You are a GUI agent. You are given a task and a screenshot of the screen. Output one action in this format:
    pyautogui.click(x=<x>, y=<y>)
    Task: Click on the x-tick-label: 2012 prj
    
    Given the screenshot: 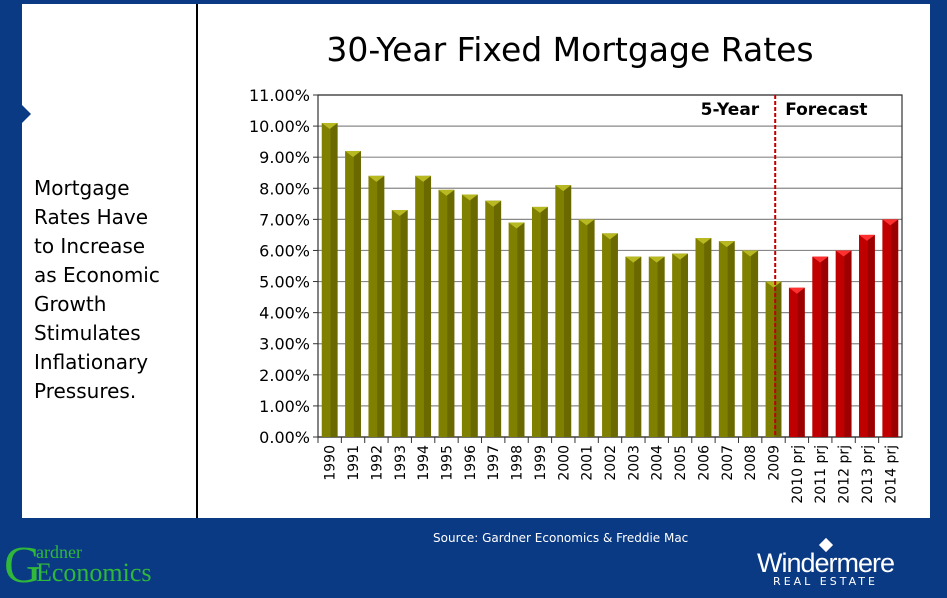 What is the action you would take?
    pyautogui.click(x=845, y=474)
    